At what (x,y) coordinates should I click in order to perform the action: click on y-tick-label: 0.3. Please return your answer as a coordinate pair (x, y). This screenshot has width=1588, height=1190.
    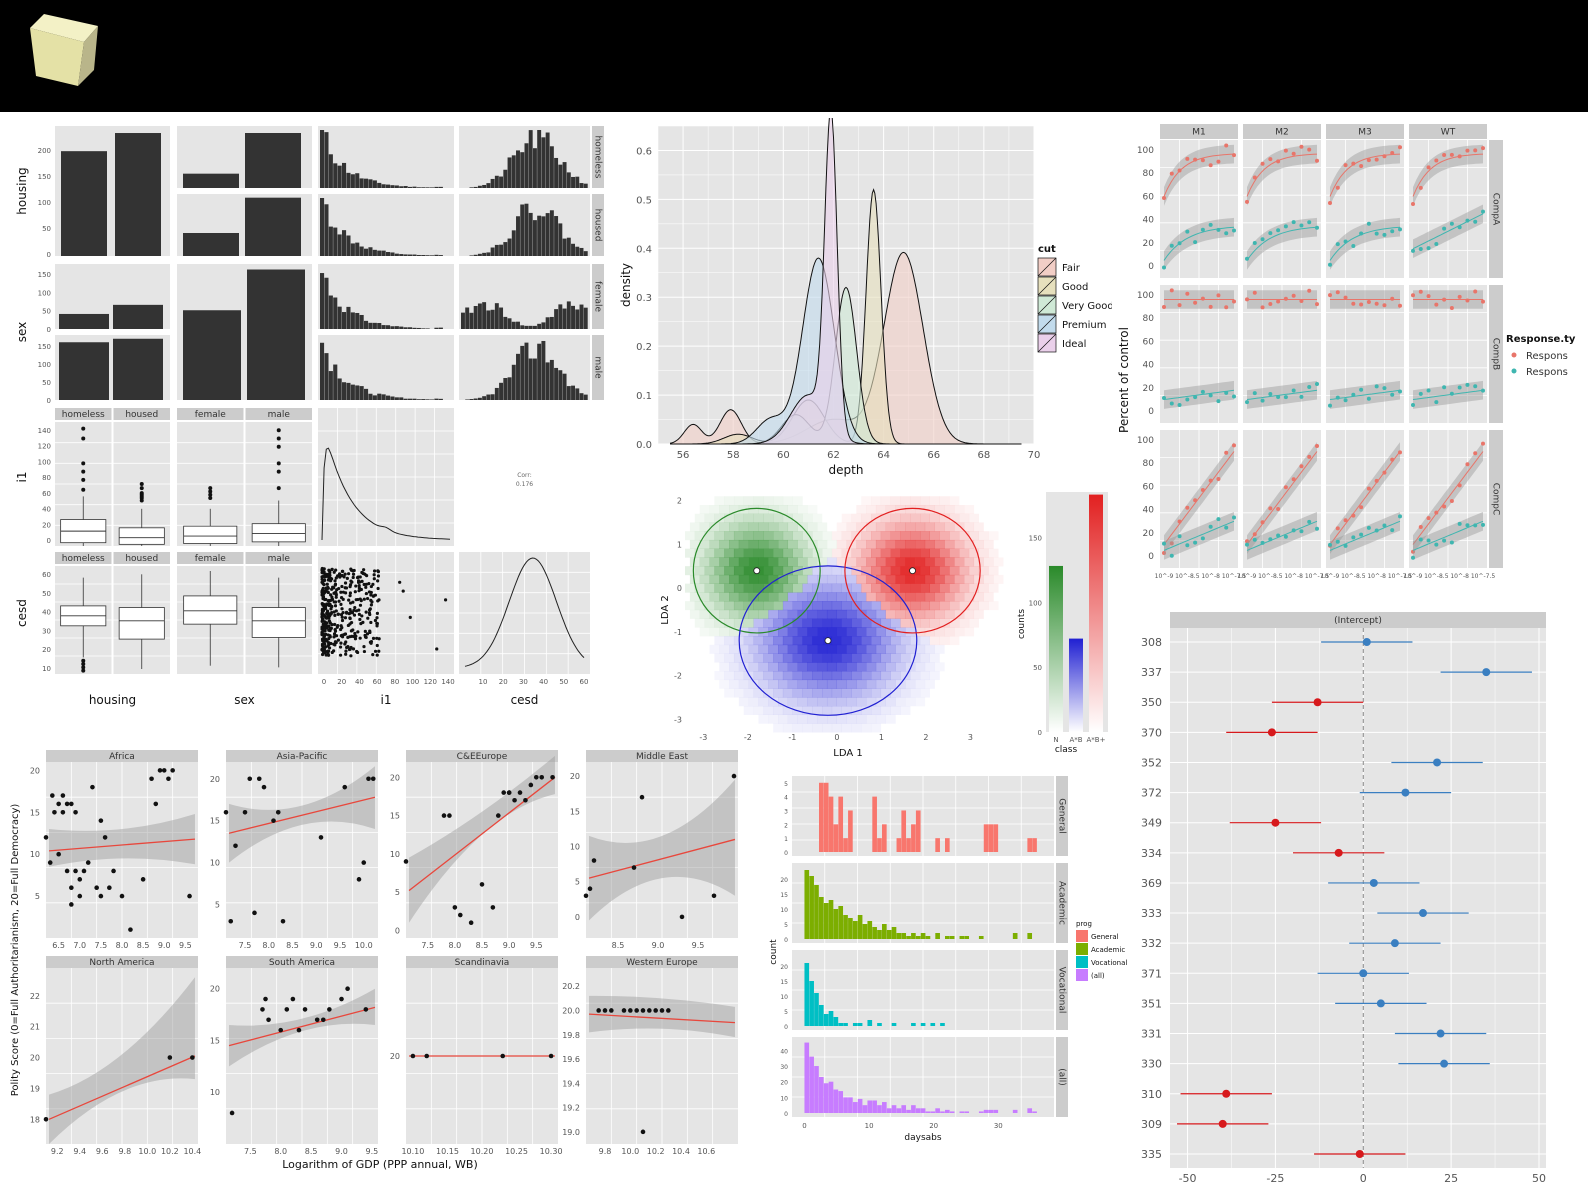
    Looking at the image, I should click on (644, 298).